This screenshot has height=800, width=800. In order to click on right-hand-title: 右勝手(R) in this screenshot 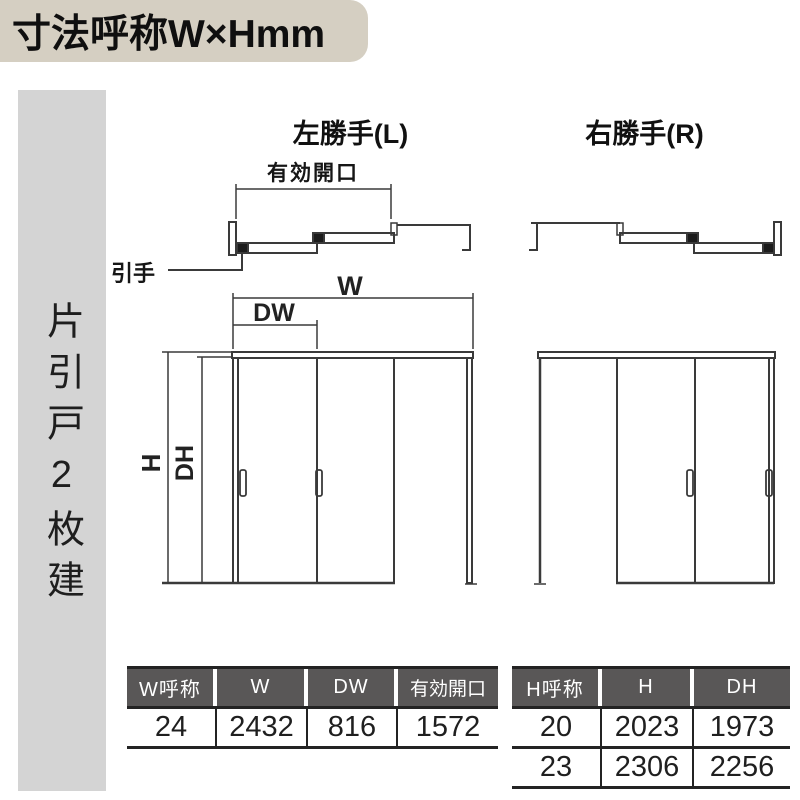, I will do `click(644, 134)`.